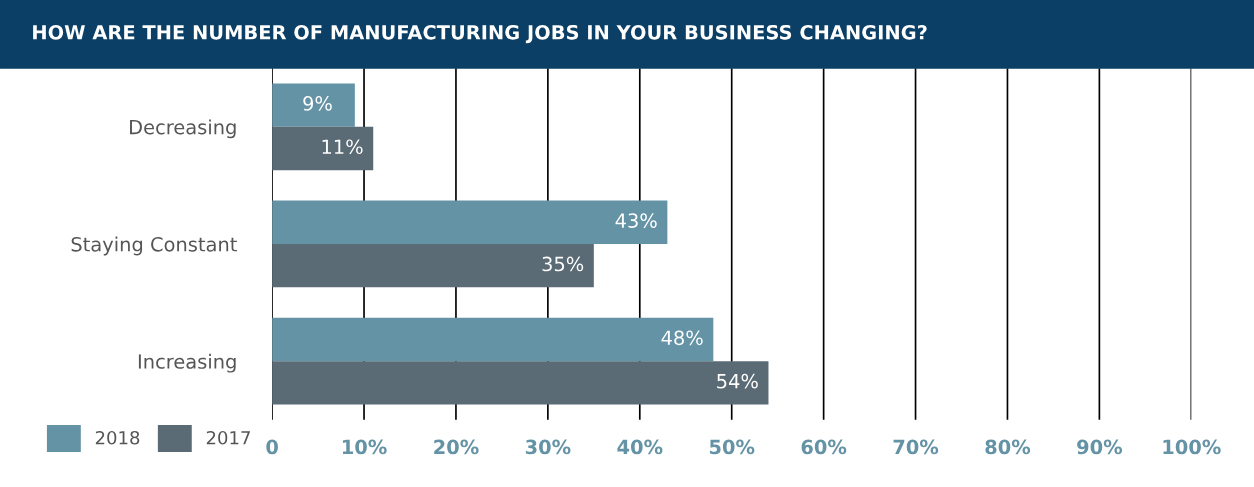 Image resolution: width=1254 pixels, height=487 pixels. What do you see at coordinates (824, 447) in the screenshot?
I see `x-tick-label: 60%` at bounding box center [824, 447].